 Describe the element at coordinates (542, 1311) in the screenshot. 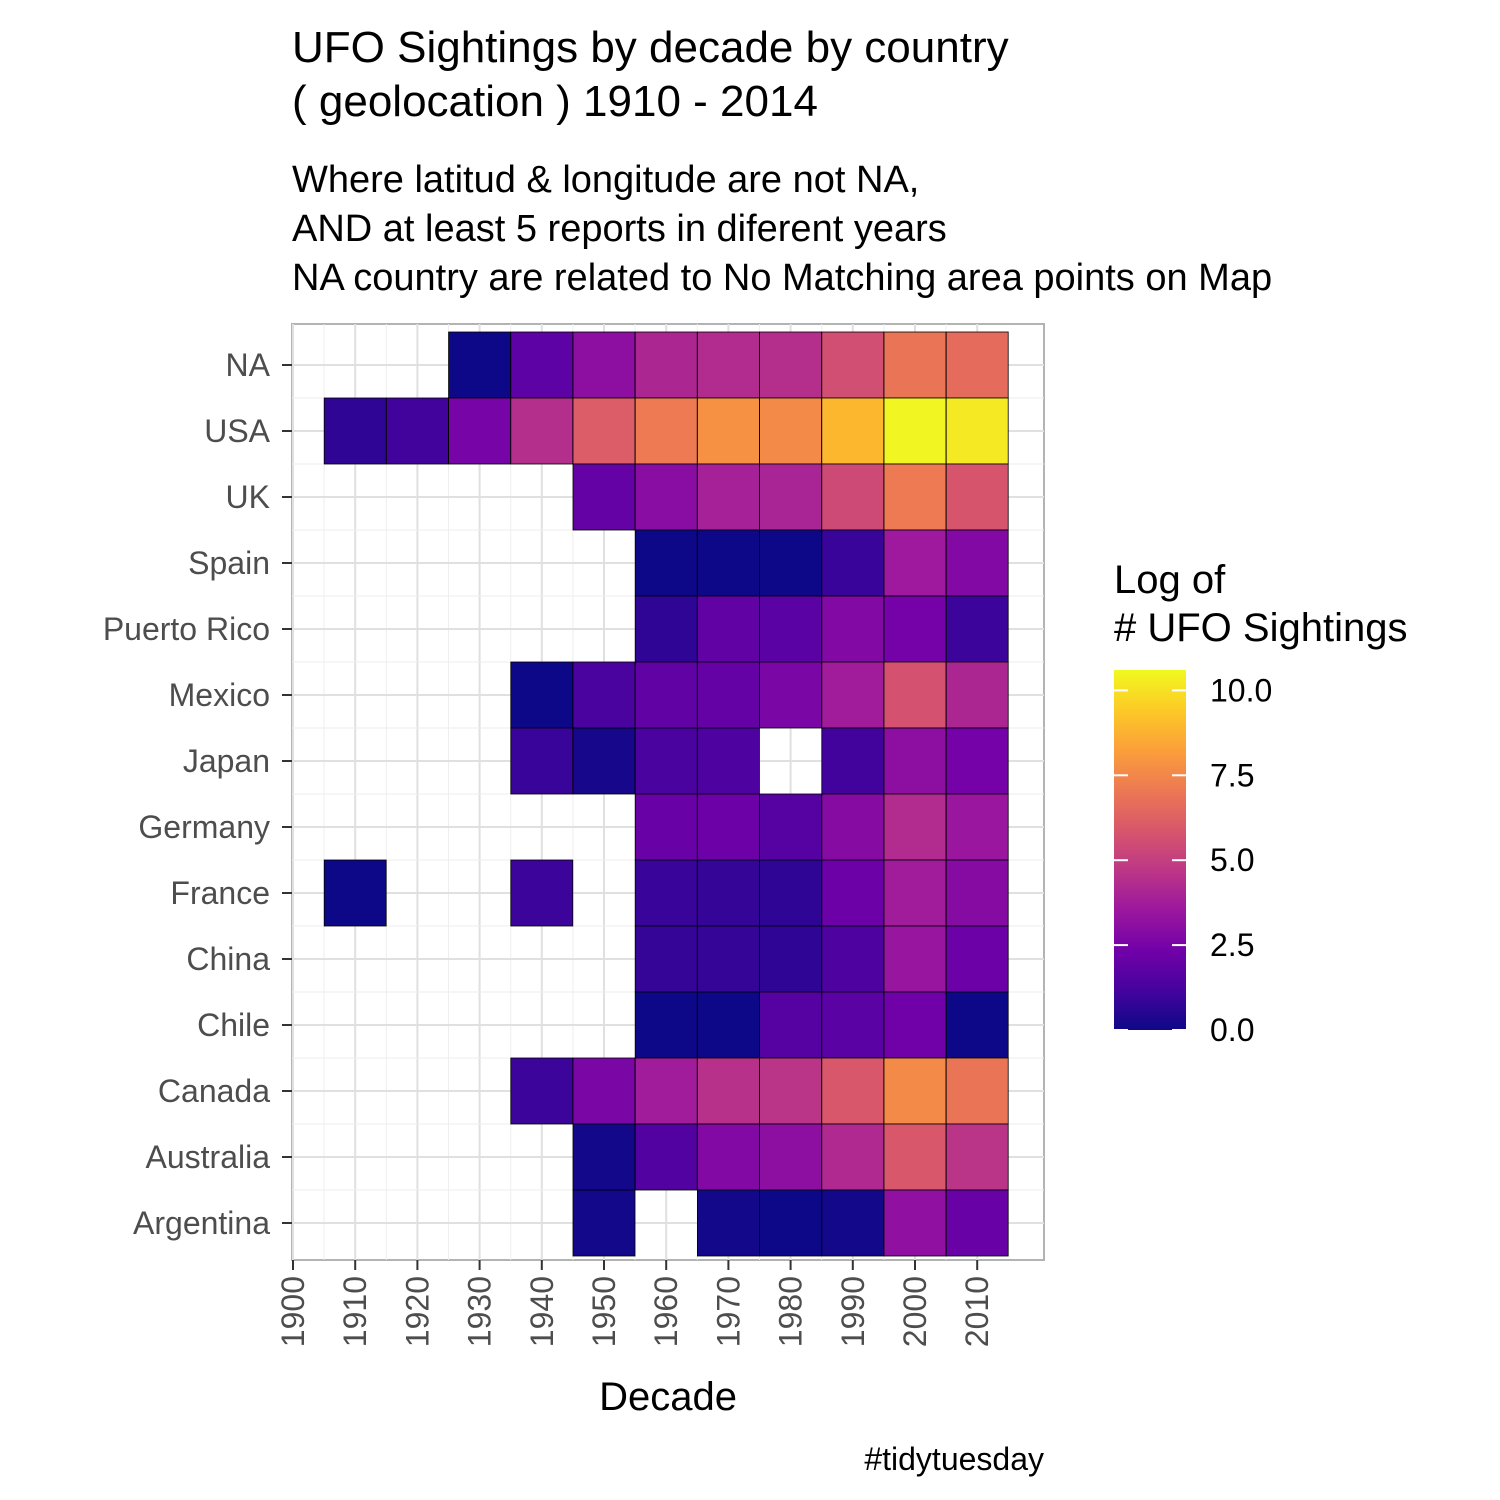

I see `x-tick-label: 1940` at that location.